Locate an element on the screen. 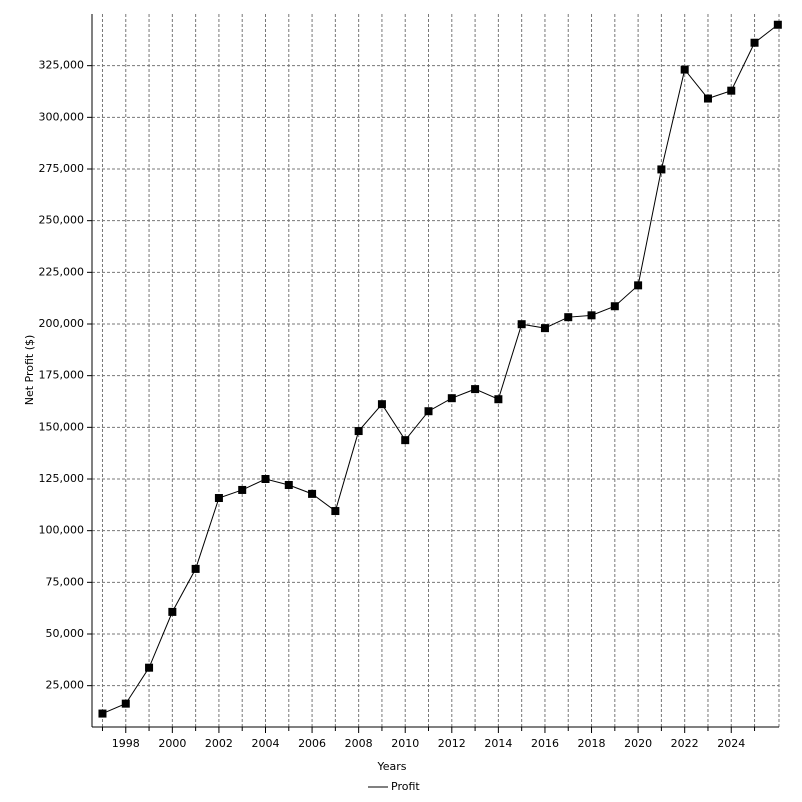 This screenshot has height=802, width=802. x-tick-label: 2024 is located at coordinates (731, 743).